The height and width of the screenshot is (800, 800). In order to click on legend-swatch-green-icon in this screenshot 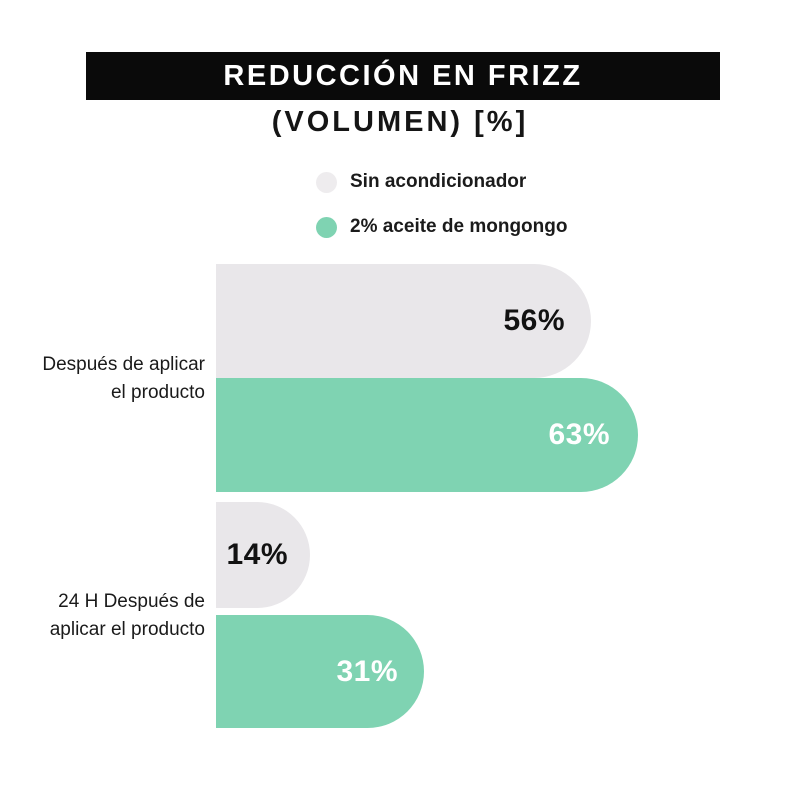, I will do `click(326, 227)`.